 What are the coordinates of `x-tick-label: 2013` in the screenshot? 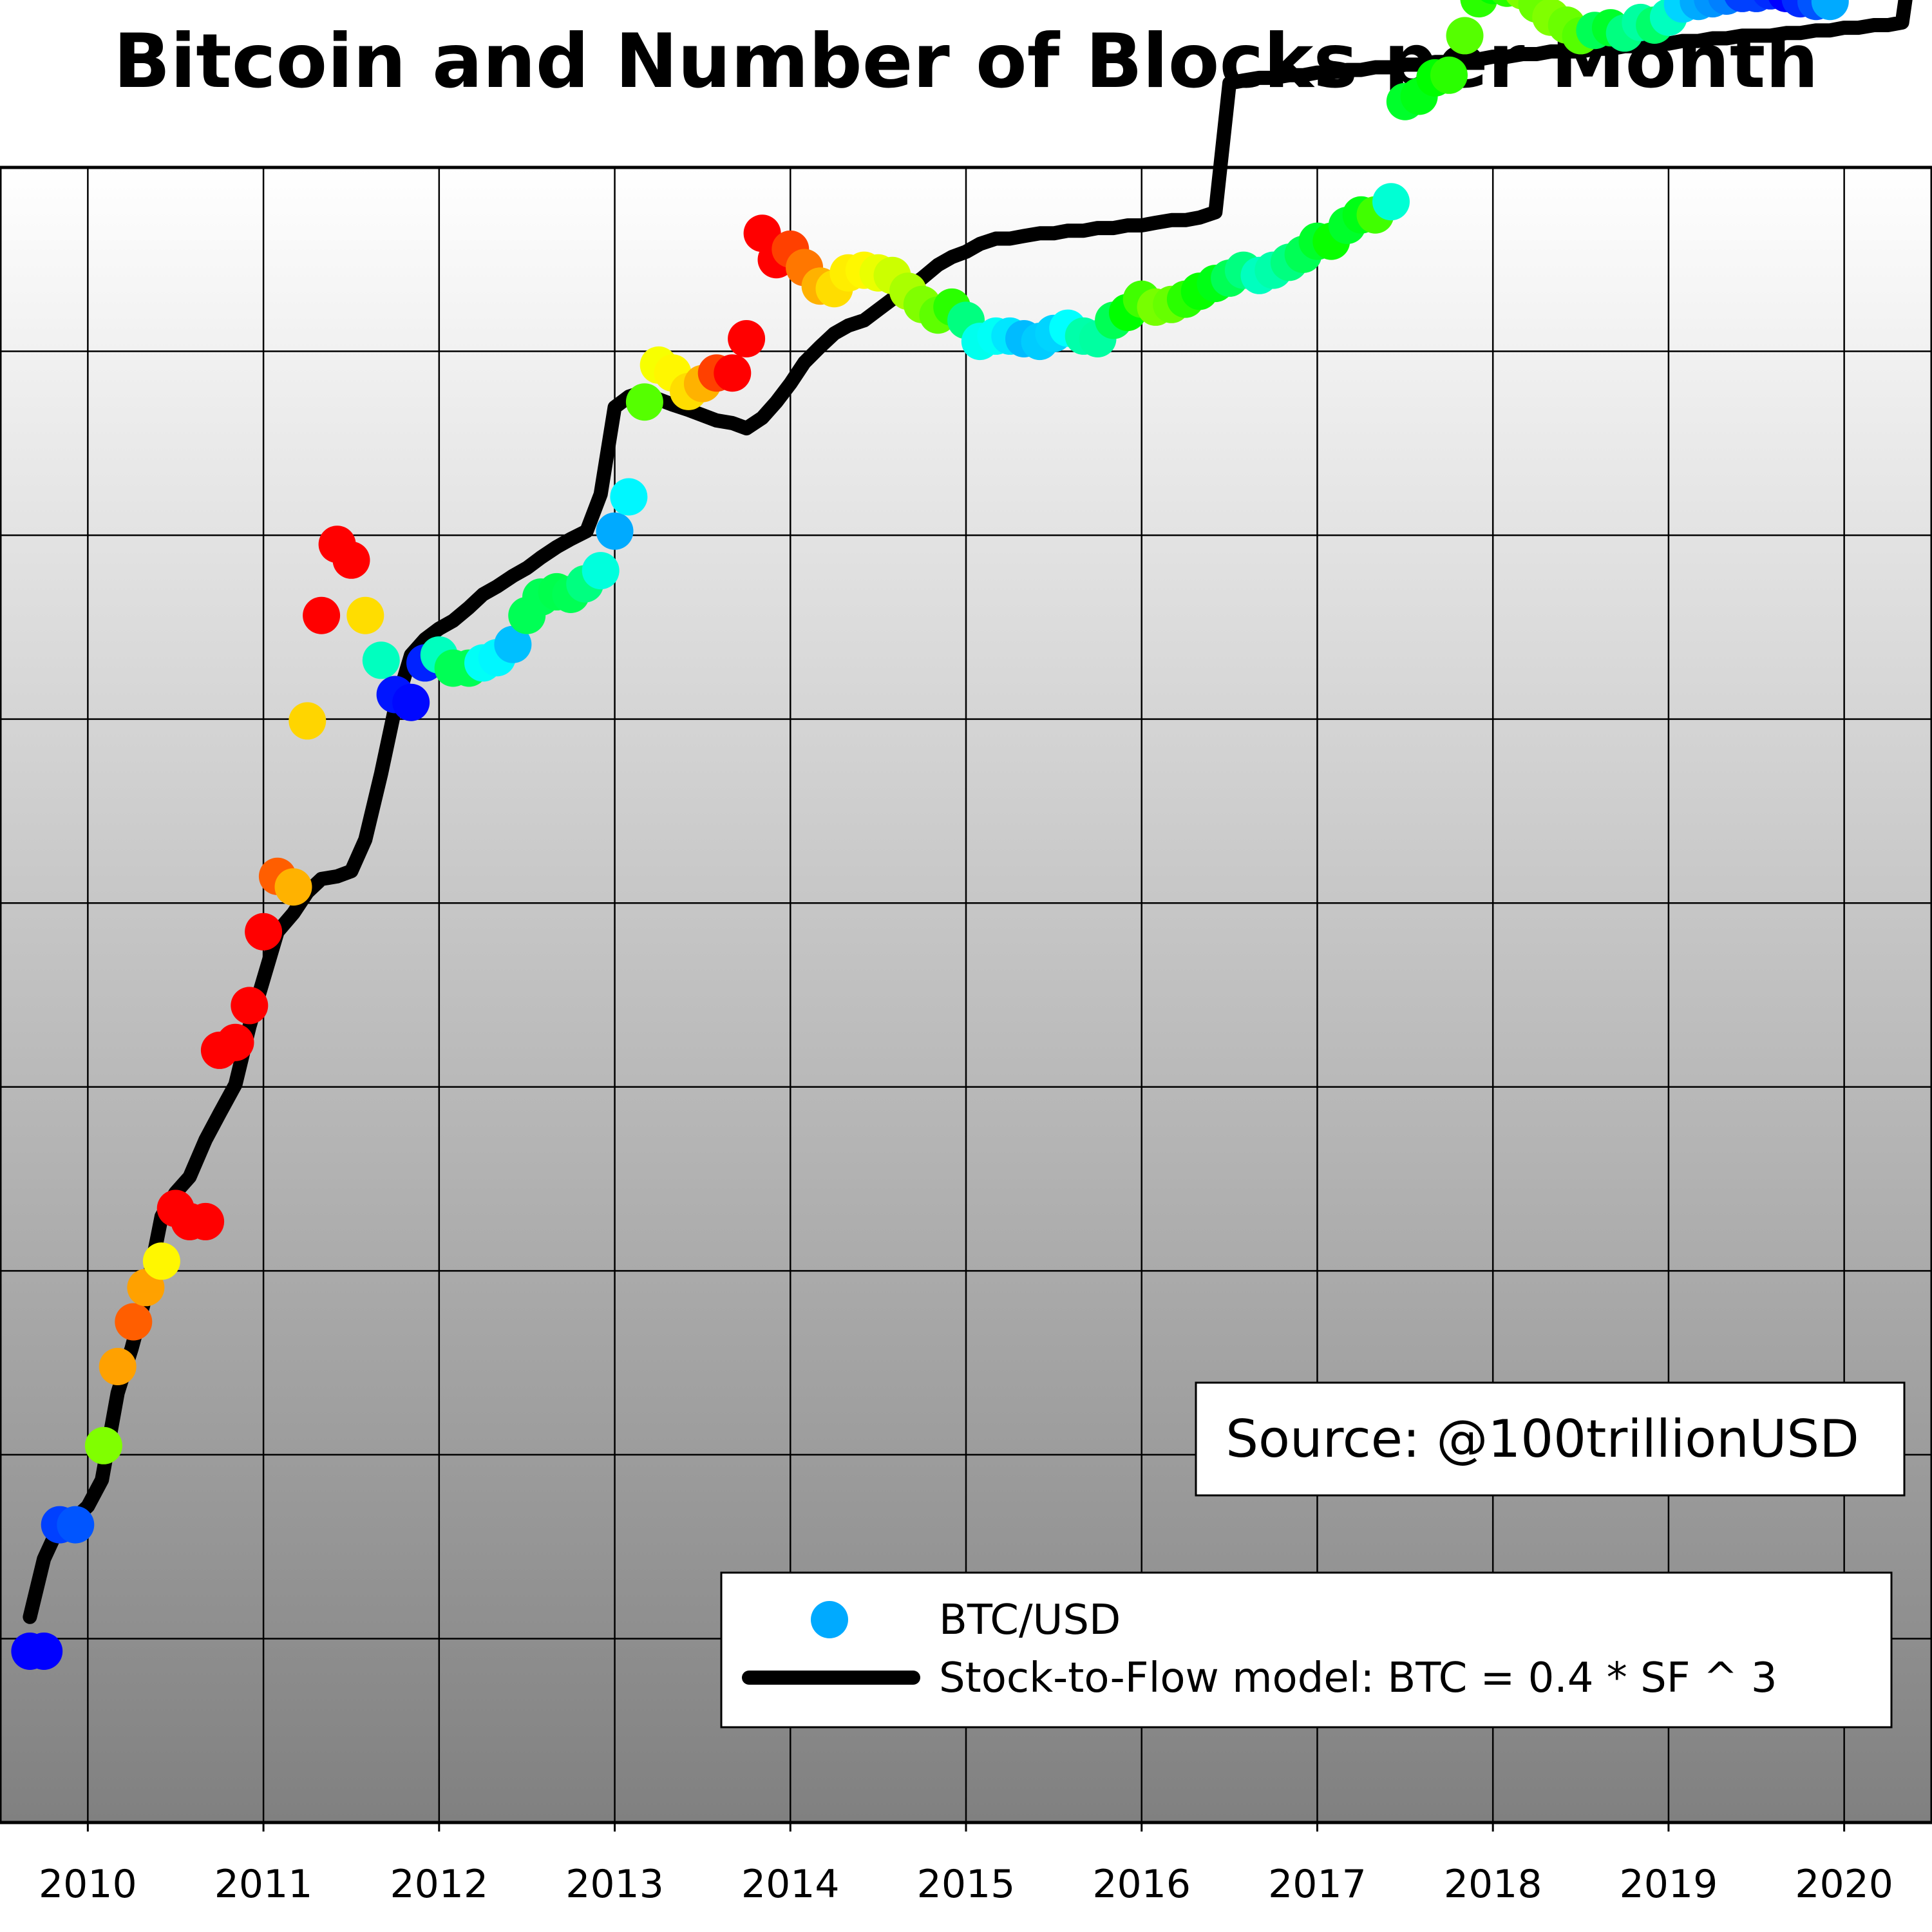 It's located at (614, 1884).